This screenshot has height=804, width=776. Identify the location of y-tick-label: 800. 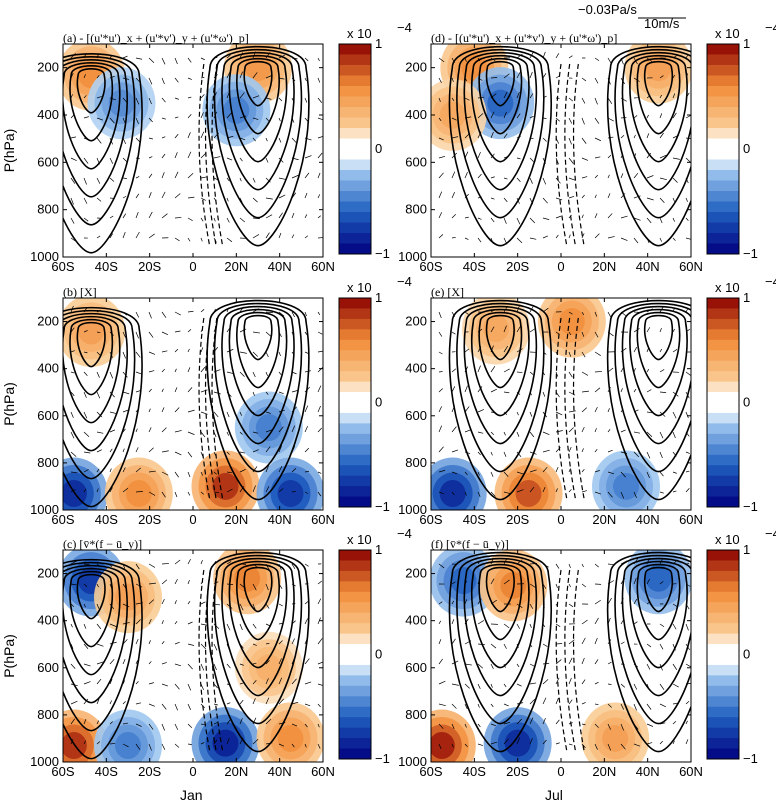
(416, 209).